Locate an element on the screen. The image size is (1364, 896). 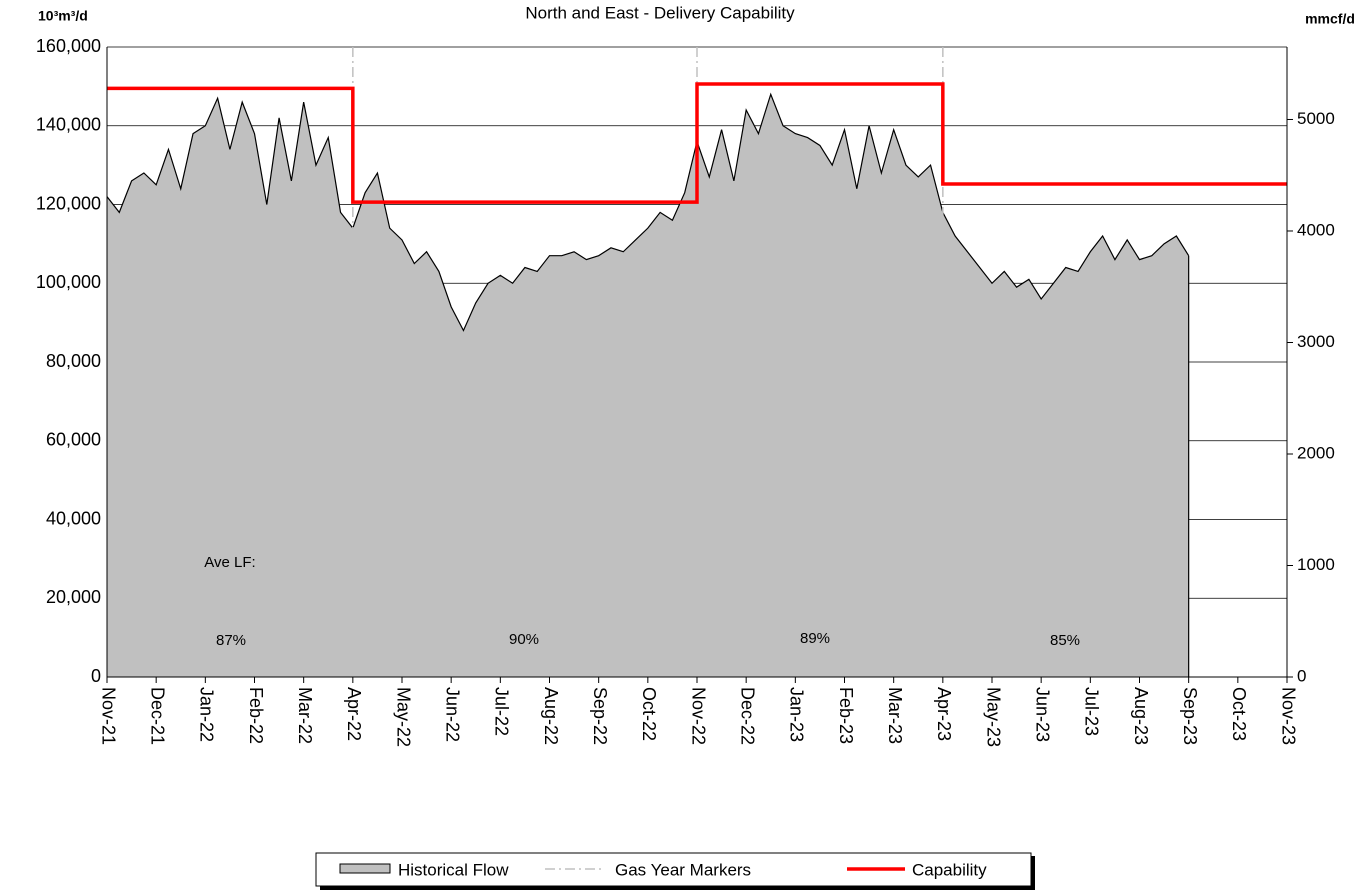
x-tick-label: Jun-22 is located at coordinates (452, 714).